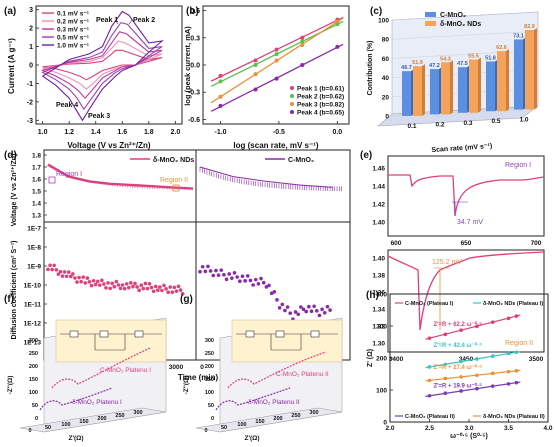 The image size is (554, 447). Describe the element at coordinates (137, 413) in the screenshot. I see `x-tick-label: 300` at that location.